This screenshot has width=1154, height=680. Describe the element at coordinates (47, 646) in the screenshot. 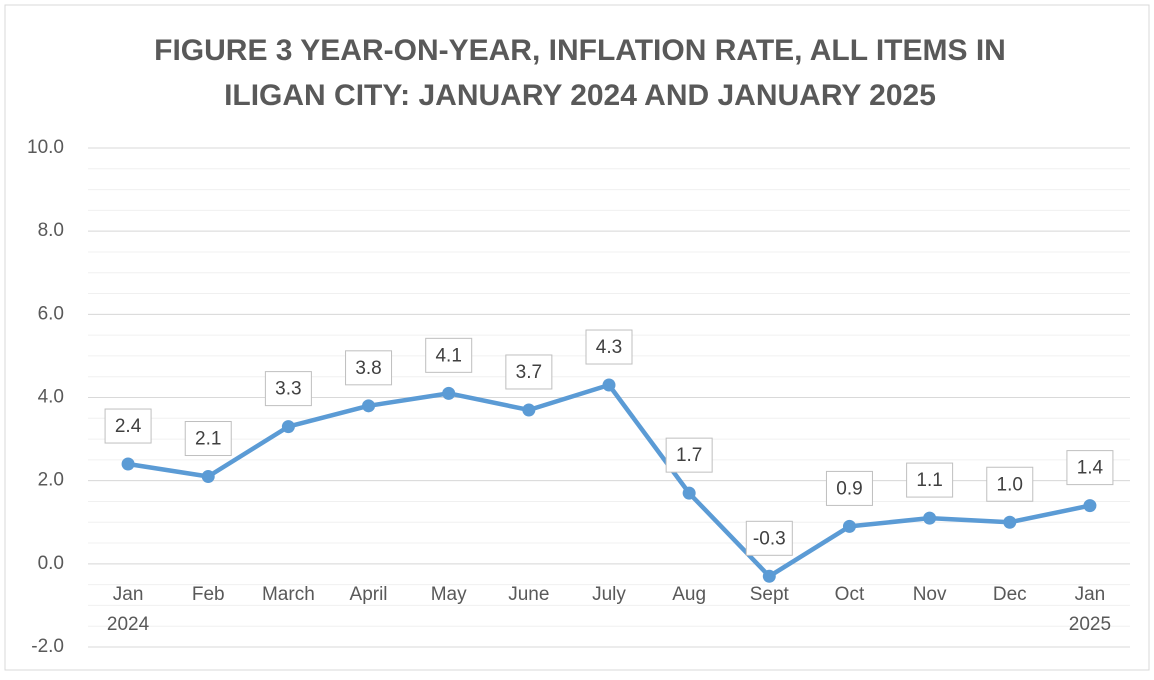

I see `y-tick-label: -2.0` at that location.